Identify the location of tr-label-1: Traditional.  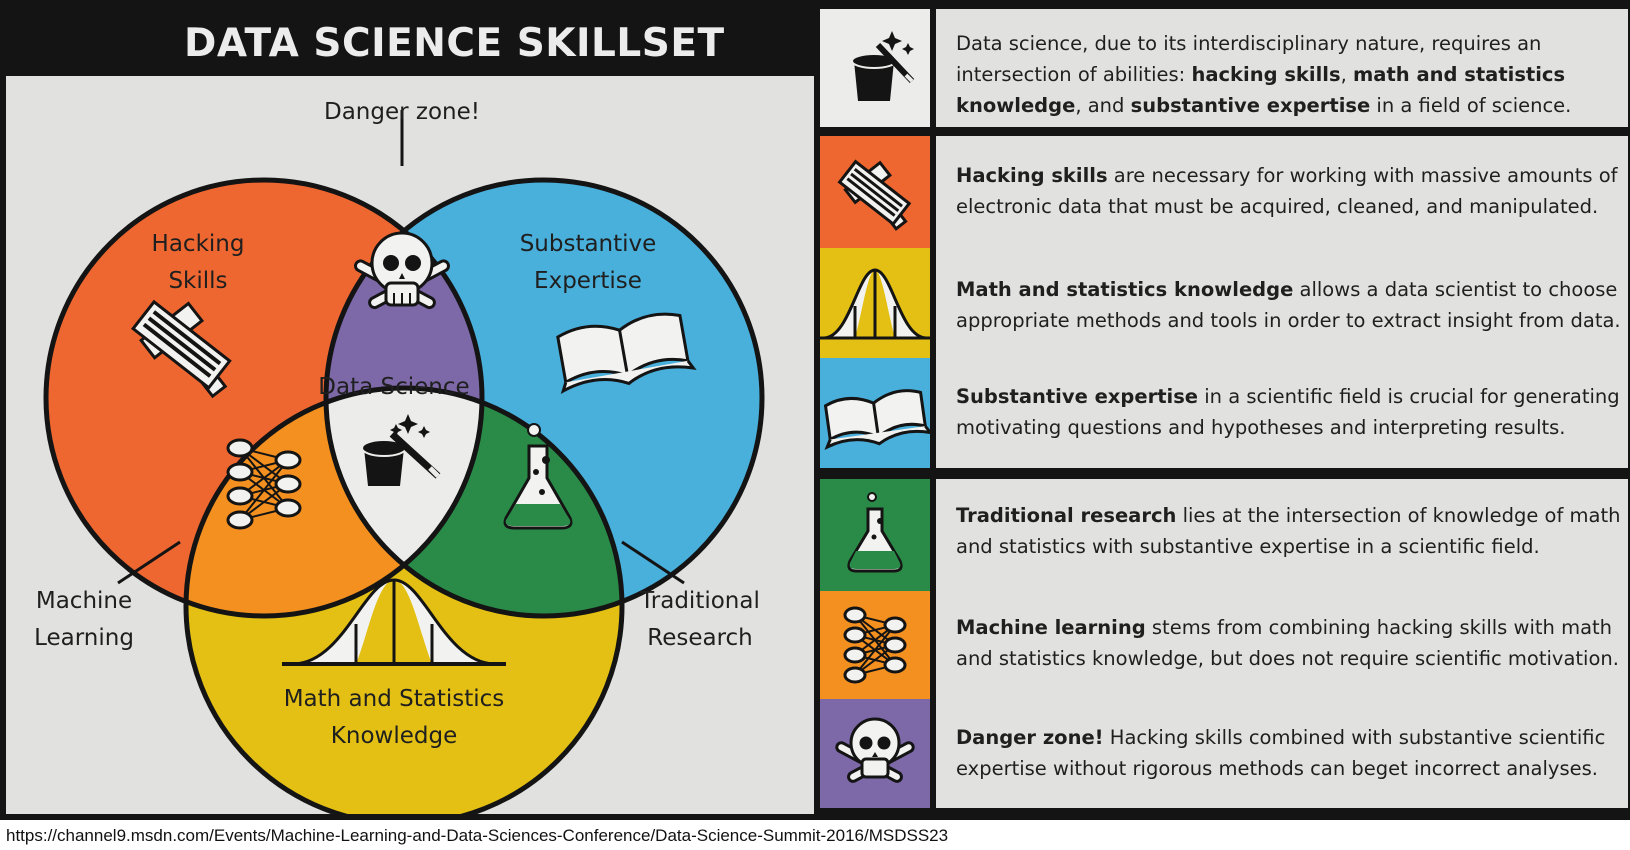
(699, 601).